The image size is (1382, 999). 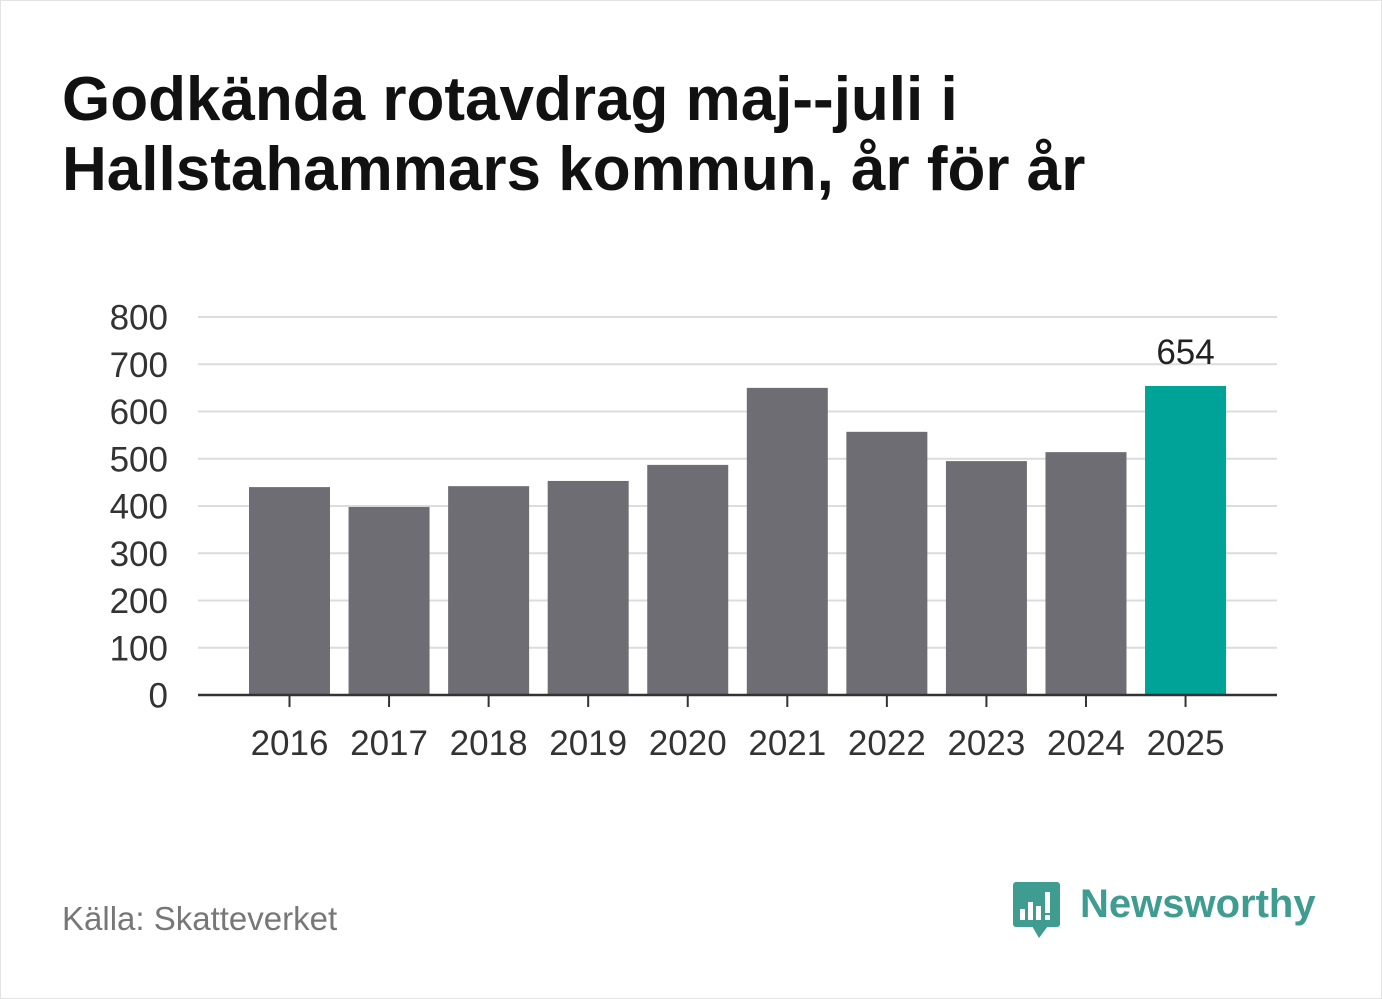 I want to click on bar-2023, so click(x=986, y=578).